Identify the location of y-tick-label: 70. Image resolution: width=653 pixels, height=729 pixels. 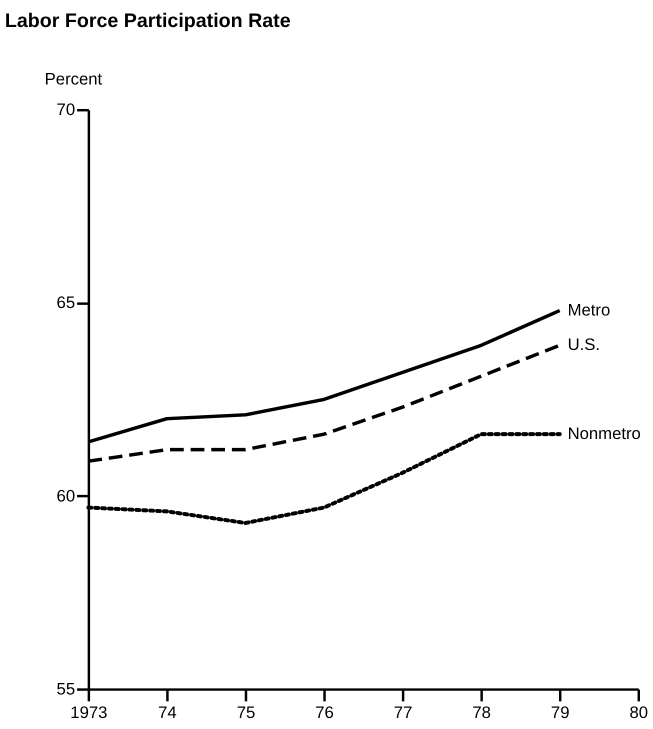
(66, 110).